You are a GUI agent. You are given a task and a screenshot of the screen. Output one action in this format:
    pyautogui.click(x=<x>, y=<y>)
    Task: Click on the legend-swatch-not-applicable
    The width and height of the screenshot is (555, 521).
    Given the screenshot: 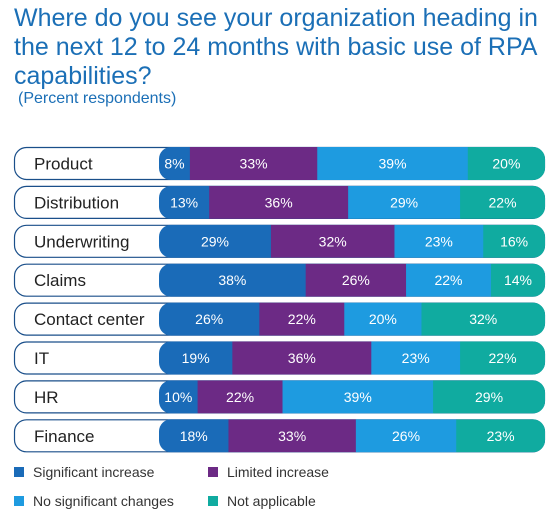 What is the action you would take?
    pyautogui.click(x=213, y=501)
    